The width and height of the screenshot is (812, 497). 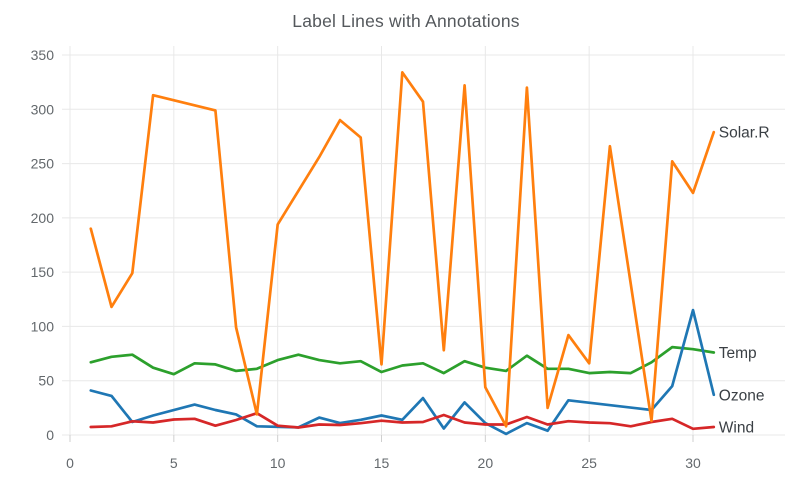 What do you see at coordinates (43, 326) in the screenshot?
I see `y-axis-tick-label: 100` at bounding box center [43, 326].